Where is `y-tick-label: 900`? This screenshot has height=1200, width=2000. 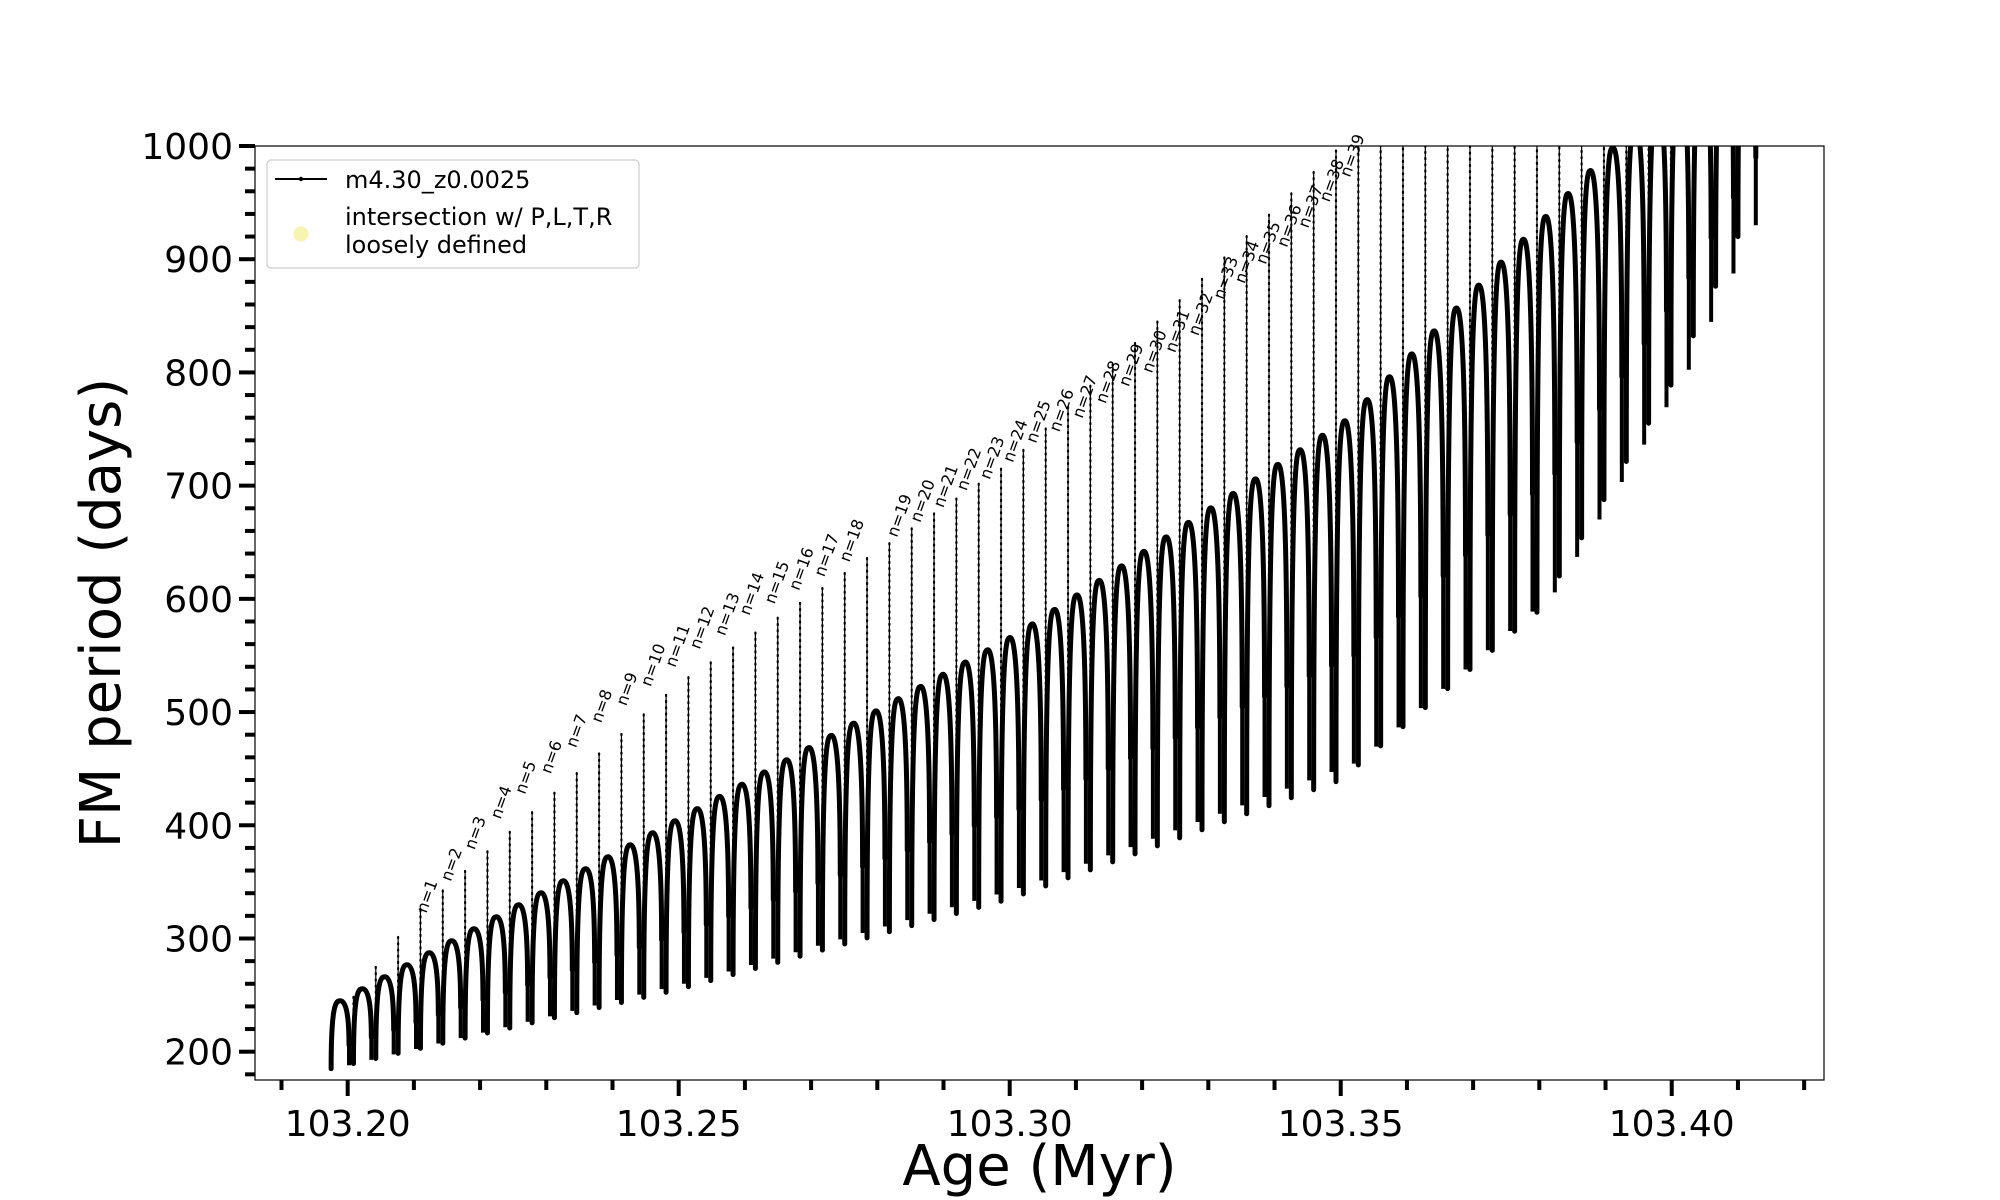 y-tick-label: 900 is located at coordinates (198, 260).